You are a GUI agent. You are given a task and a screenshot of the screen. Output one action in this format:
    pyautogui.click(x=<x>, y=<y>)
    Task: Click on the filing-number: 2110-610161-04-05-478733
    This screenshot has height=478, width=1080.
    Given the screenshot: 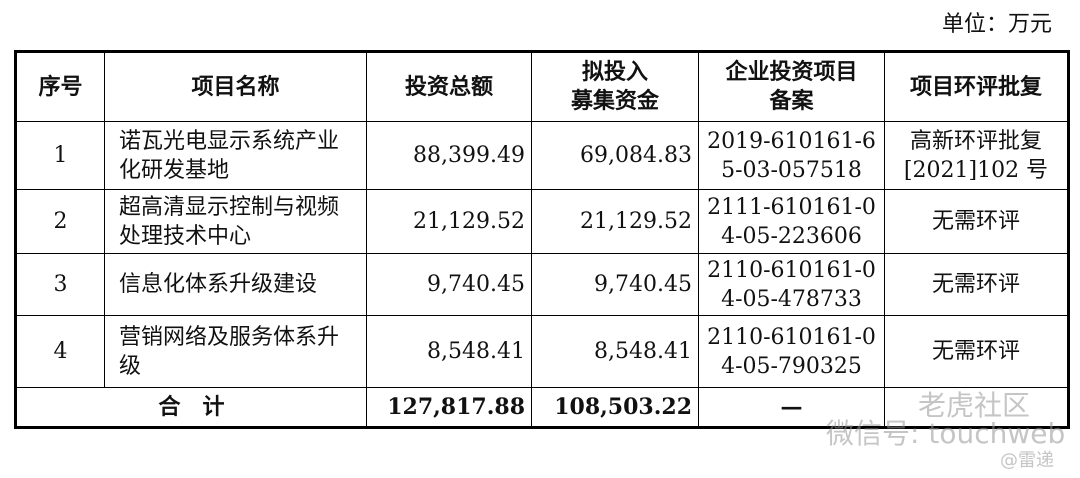 What is the action you would take?
    pyautogui.click(x=791, y=284)
    